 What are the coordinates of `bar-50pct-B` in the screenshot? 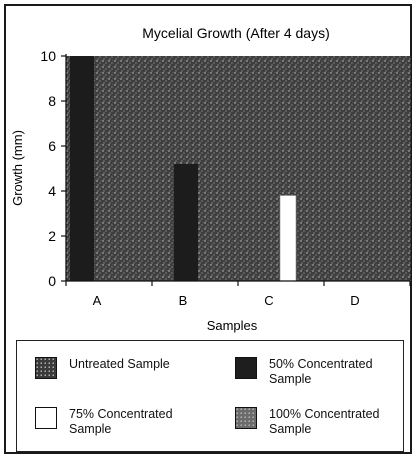 It's located at (186, 222).